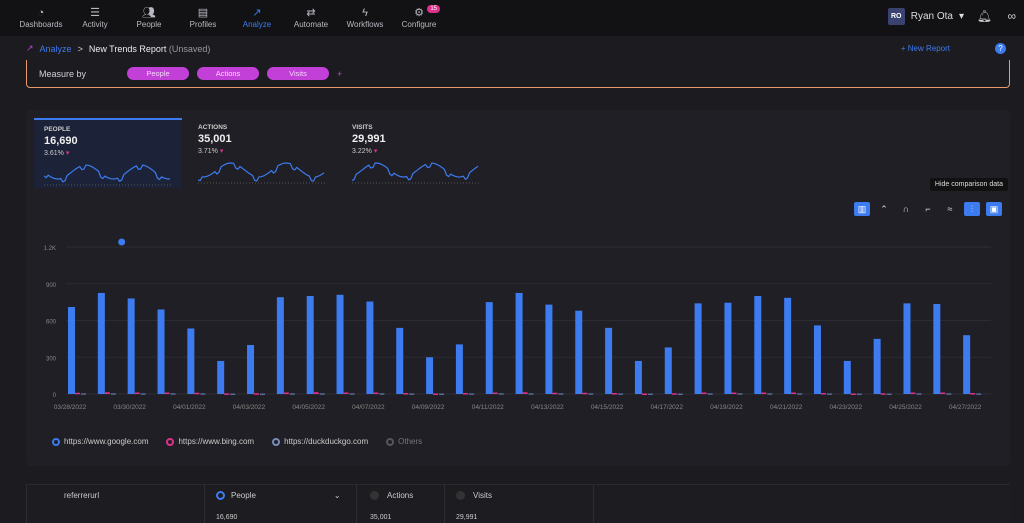  Describe the element at coordinates (50, 249) in the screenshot. I see `y-tick-label: 1.2K` at that location.